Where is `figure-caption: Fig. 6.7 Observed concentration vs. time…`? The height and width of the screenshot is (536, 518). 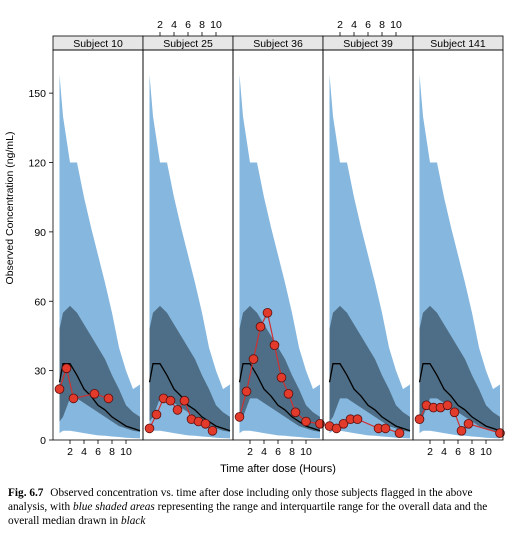 figure-caption: Fig. 6.7 Observed concentration vs. time… is located at coordinates (259, 507).